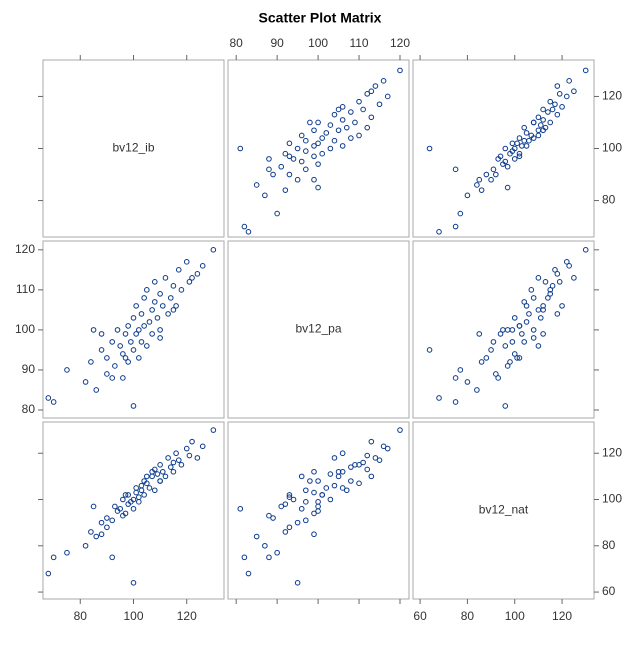 This screenshot has width=640, height=645. I want to click on x-tick-label: 90, so click(277, 43).